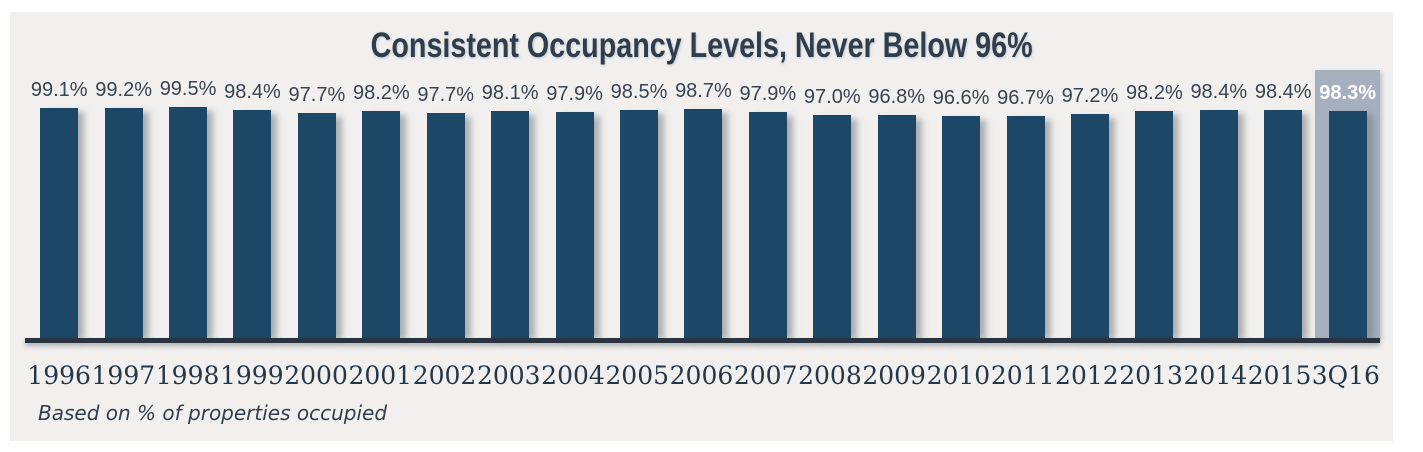 Image resolution: width=1423 pixels, height=452 pixels. What do you see at coordinates (1022, 375) in the screenshot?
I see `x-axis-label: 2011` at bounding box center [1022, 375].